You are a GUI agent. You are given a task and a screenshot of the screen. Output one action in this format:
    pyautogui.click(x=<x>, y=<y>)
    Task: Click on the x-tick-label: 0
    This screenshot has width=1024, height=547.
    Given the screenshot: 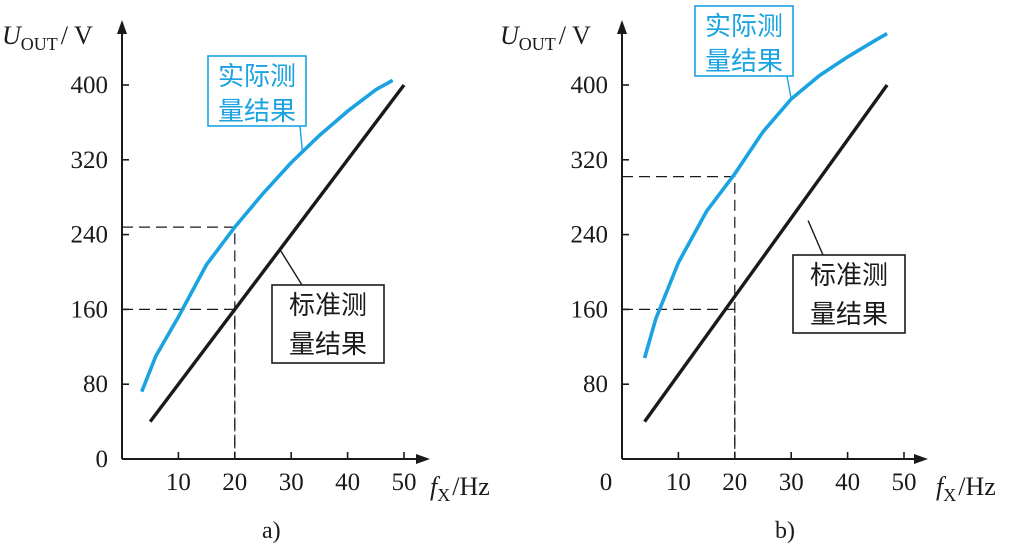 What is the action you would take?
    pyautogui.click(x=606, y=482)
    